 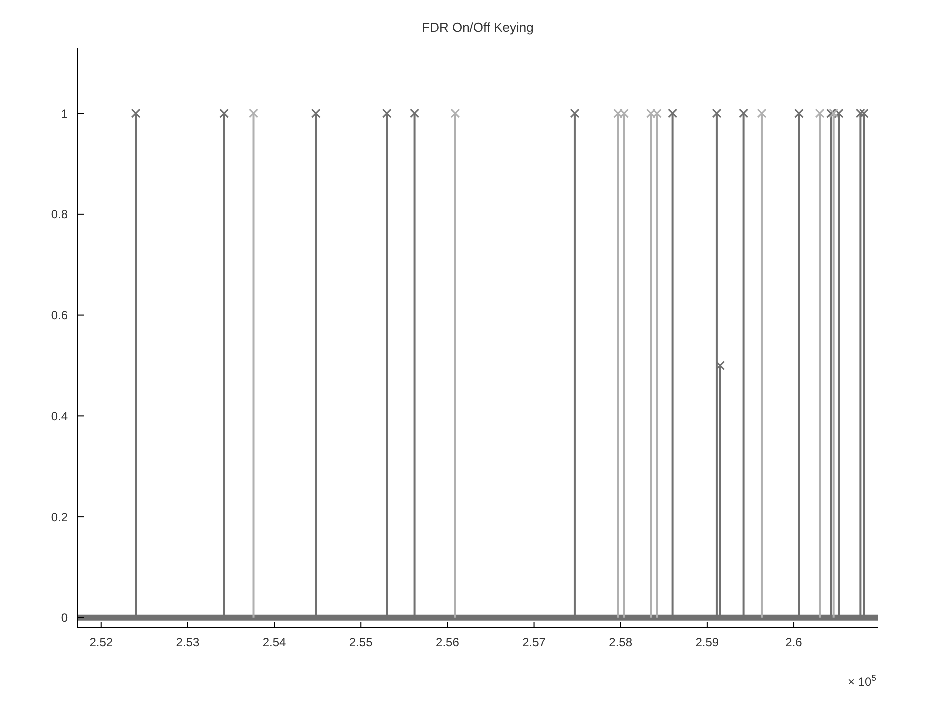 What do you see at coordinates (448, 643) in the screenshot?
I see `x-tick-label: 2.56` at bounding box center [448, 643].